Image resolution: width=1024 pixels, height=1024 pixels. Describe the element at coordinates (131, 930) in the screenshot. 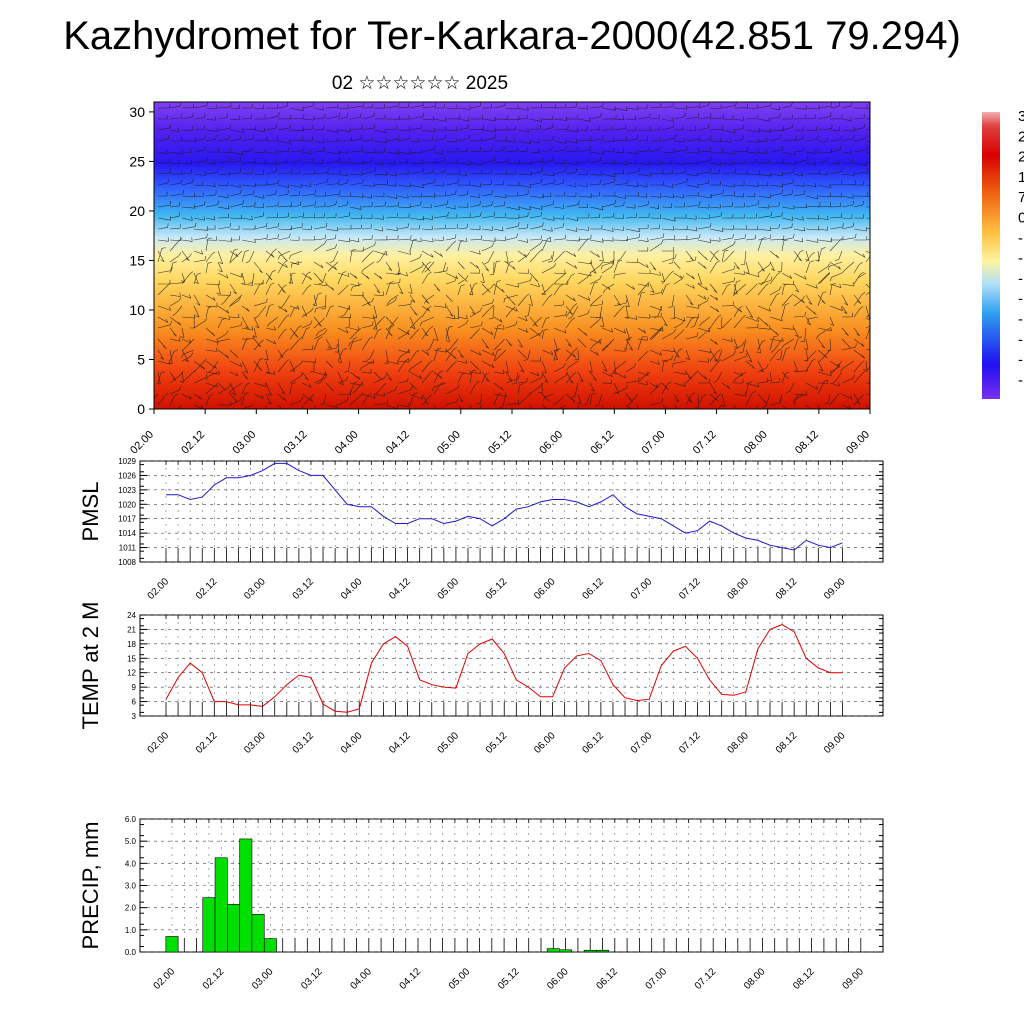

I see `y-tick-label: 1.0` at that location.